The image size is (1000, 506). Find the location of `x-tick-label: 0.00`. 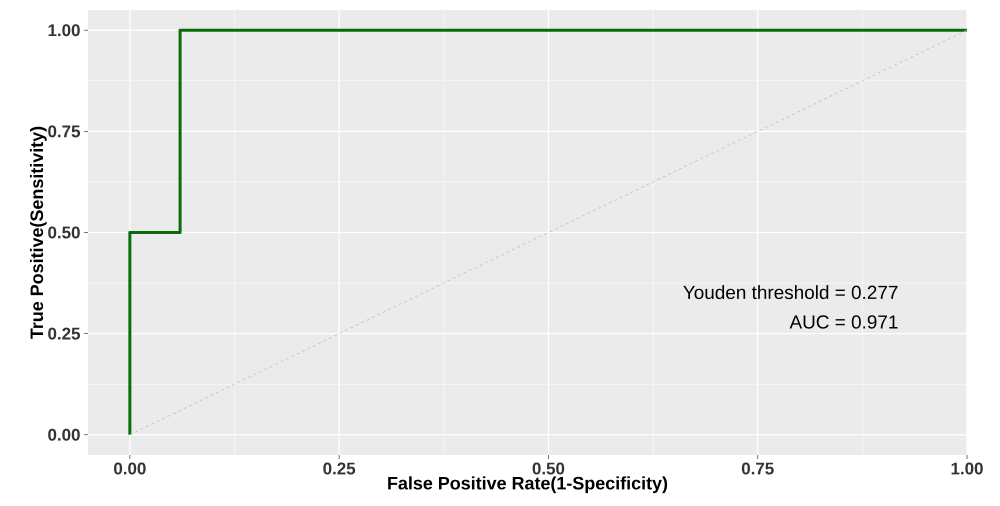

x-tick-label: 0.00 is located at coordinates (130, 468).